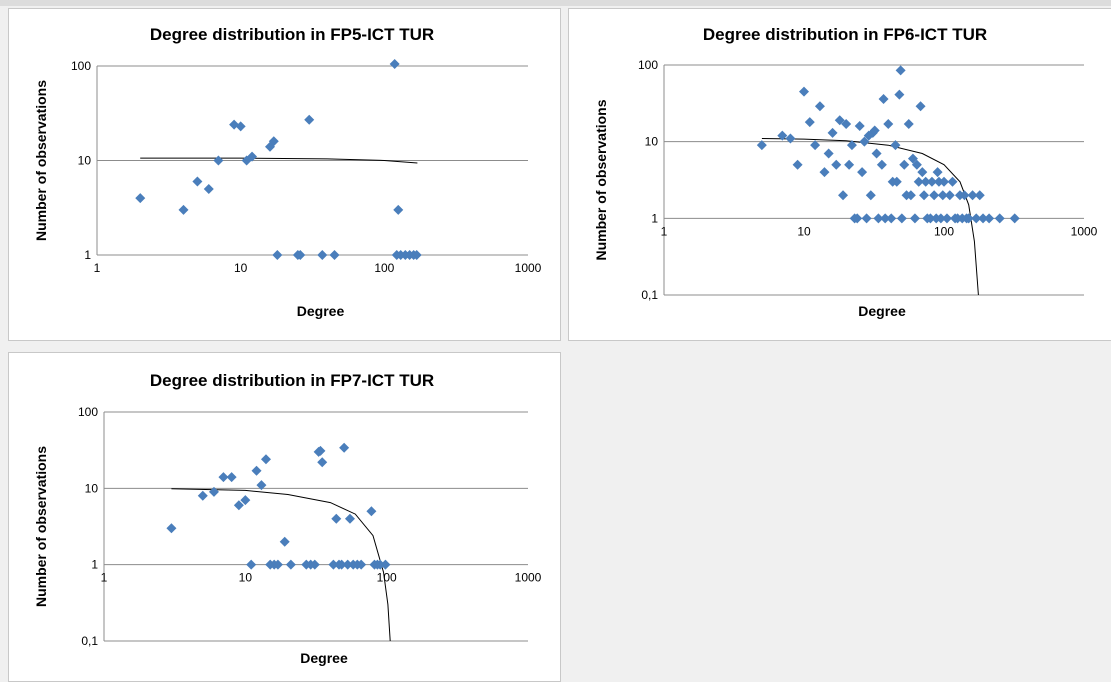  Describe the element at coordinates (292, 380) in the screenshot. I see `chart-title: Degree distribution in FP7-ICT TUR` at that location.